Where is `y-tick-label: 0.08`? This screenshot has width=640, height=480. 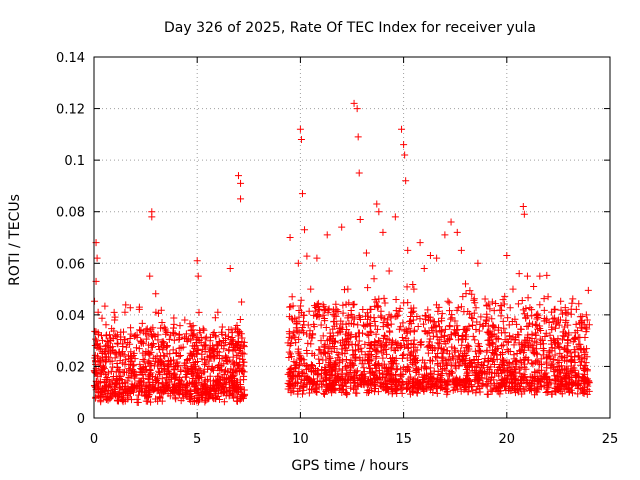
y-tick-label: 0.08 is located at coordinates (70, 213).